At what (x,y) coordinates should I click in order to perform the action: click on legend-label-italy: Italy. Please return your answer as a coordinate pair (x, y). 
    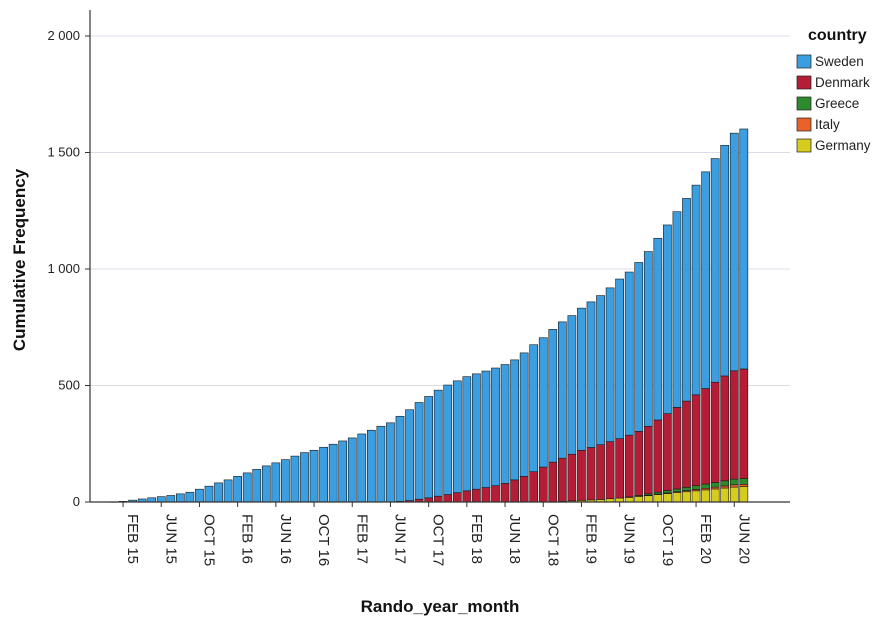
    Looking at the image, I should click on (827, 124).